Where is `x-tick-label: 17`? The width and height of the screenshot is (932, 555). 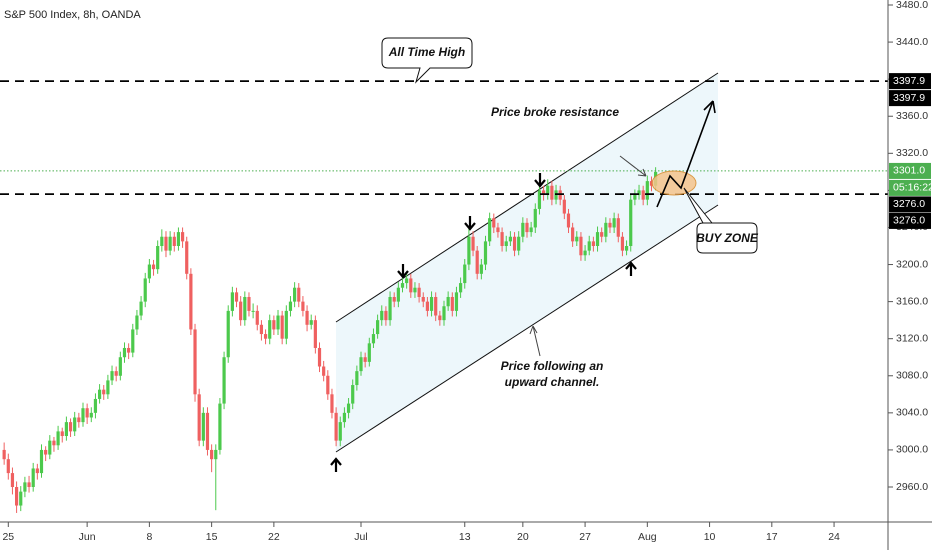 x-tick-label: 17 is located at coordinates (772, 537).